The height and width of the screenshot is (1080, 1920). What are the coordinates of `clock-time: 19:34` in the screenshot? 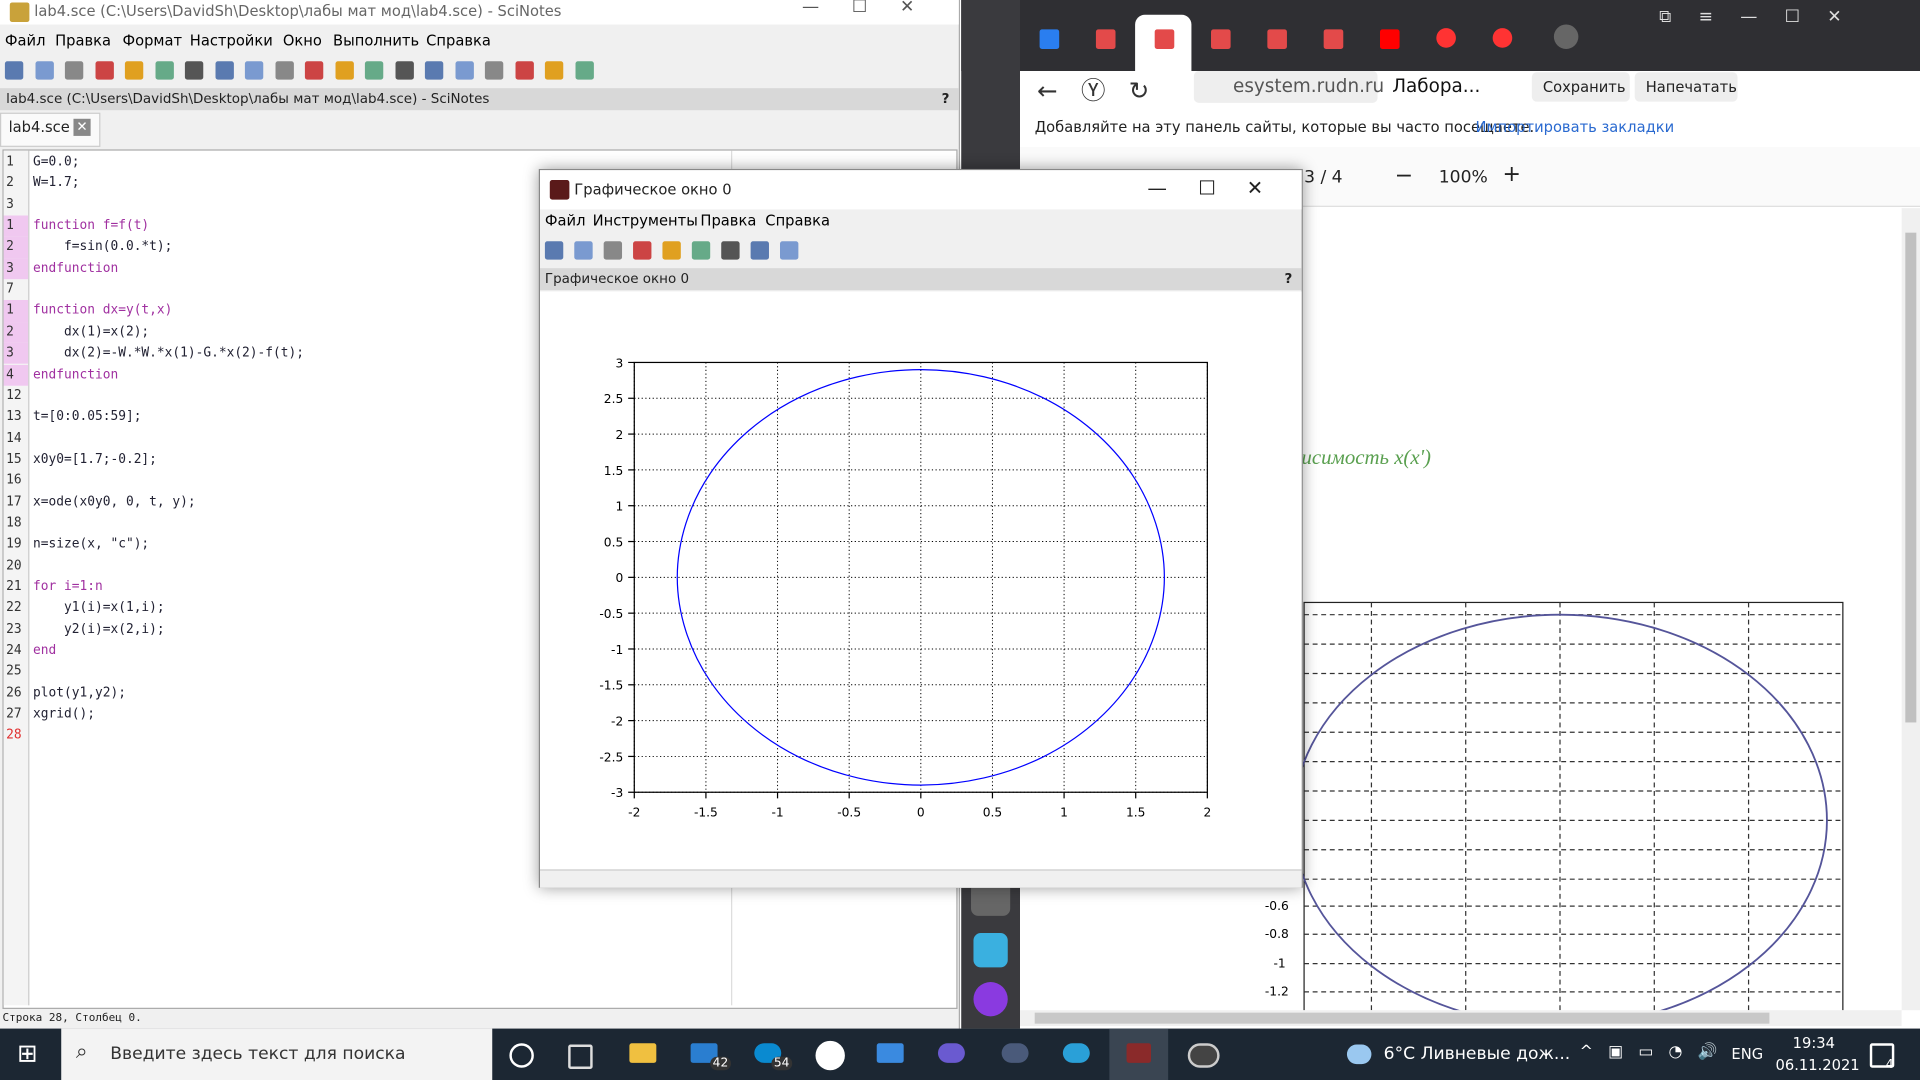 It's located at (1814, 1043).